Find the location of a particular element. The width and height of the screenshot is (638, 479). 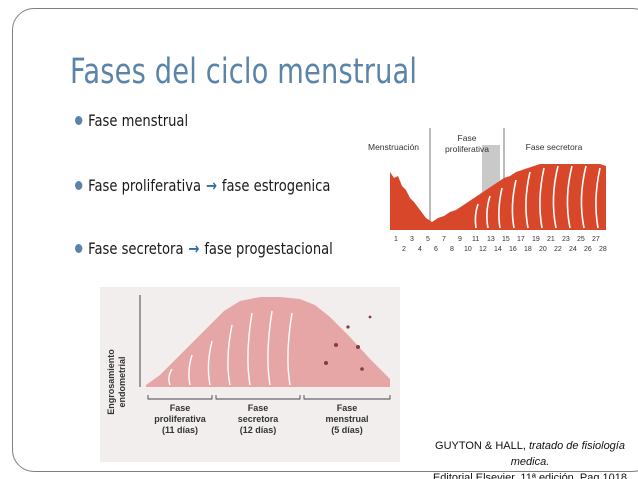

slide-title: Fases del ciclo menstrual is located at coordinates (244, 72).